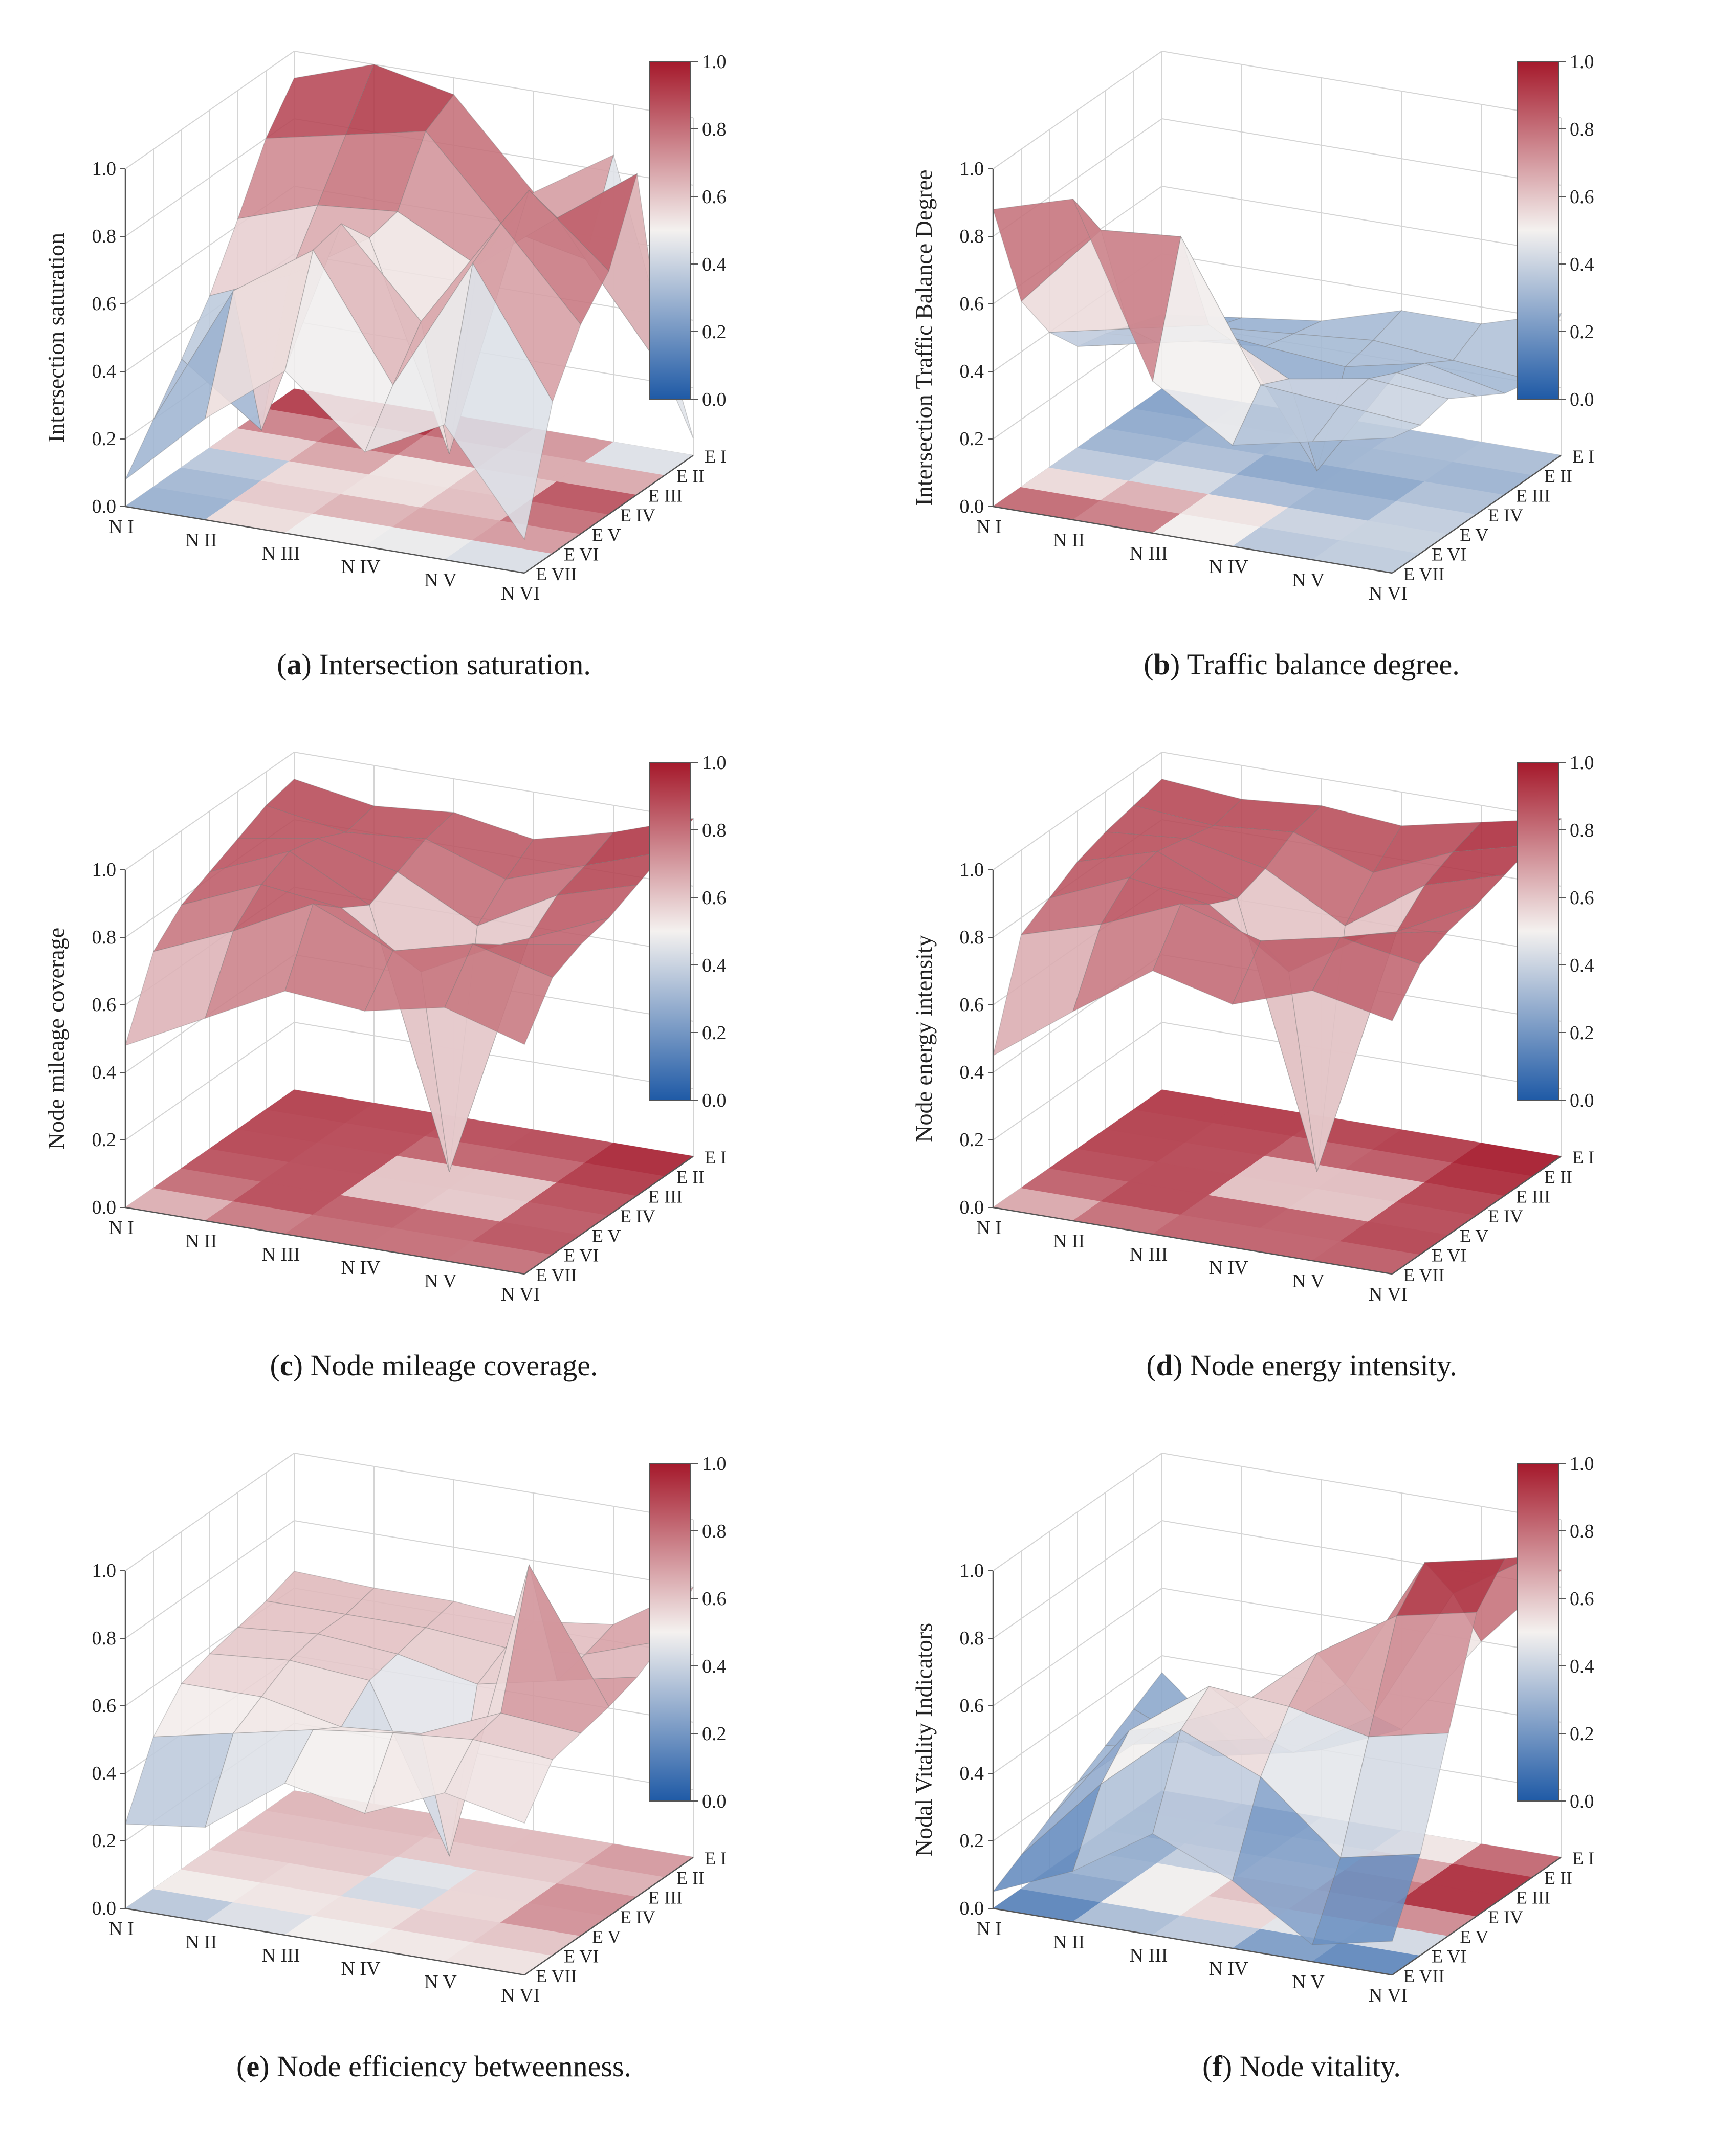  What do you see at coordinates (1319, 1365) in the screenshot?
I see `caption-text: Node energy intensity.` at bounding box center [1319, 1365].